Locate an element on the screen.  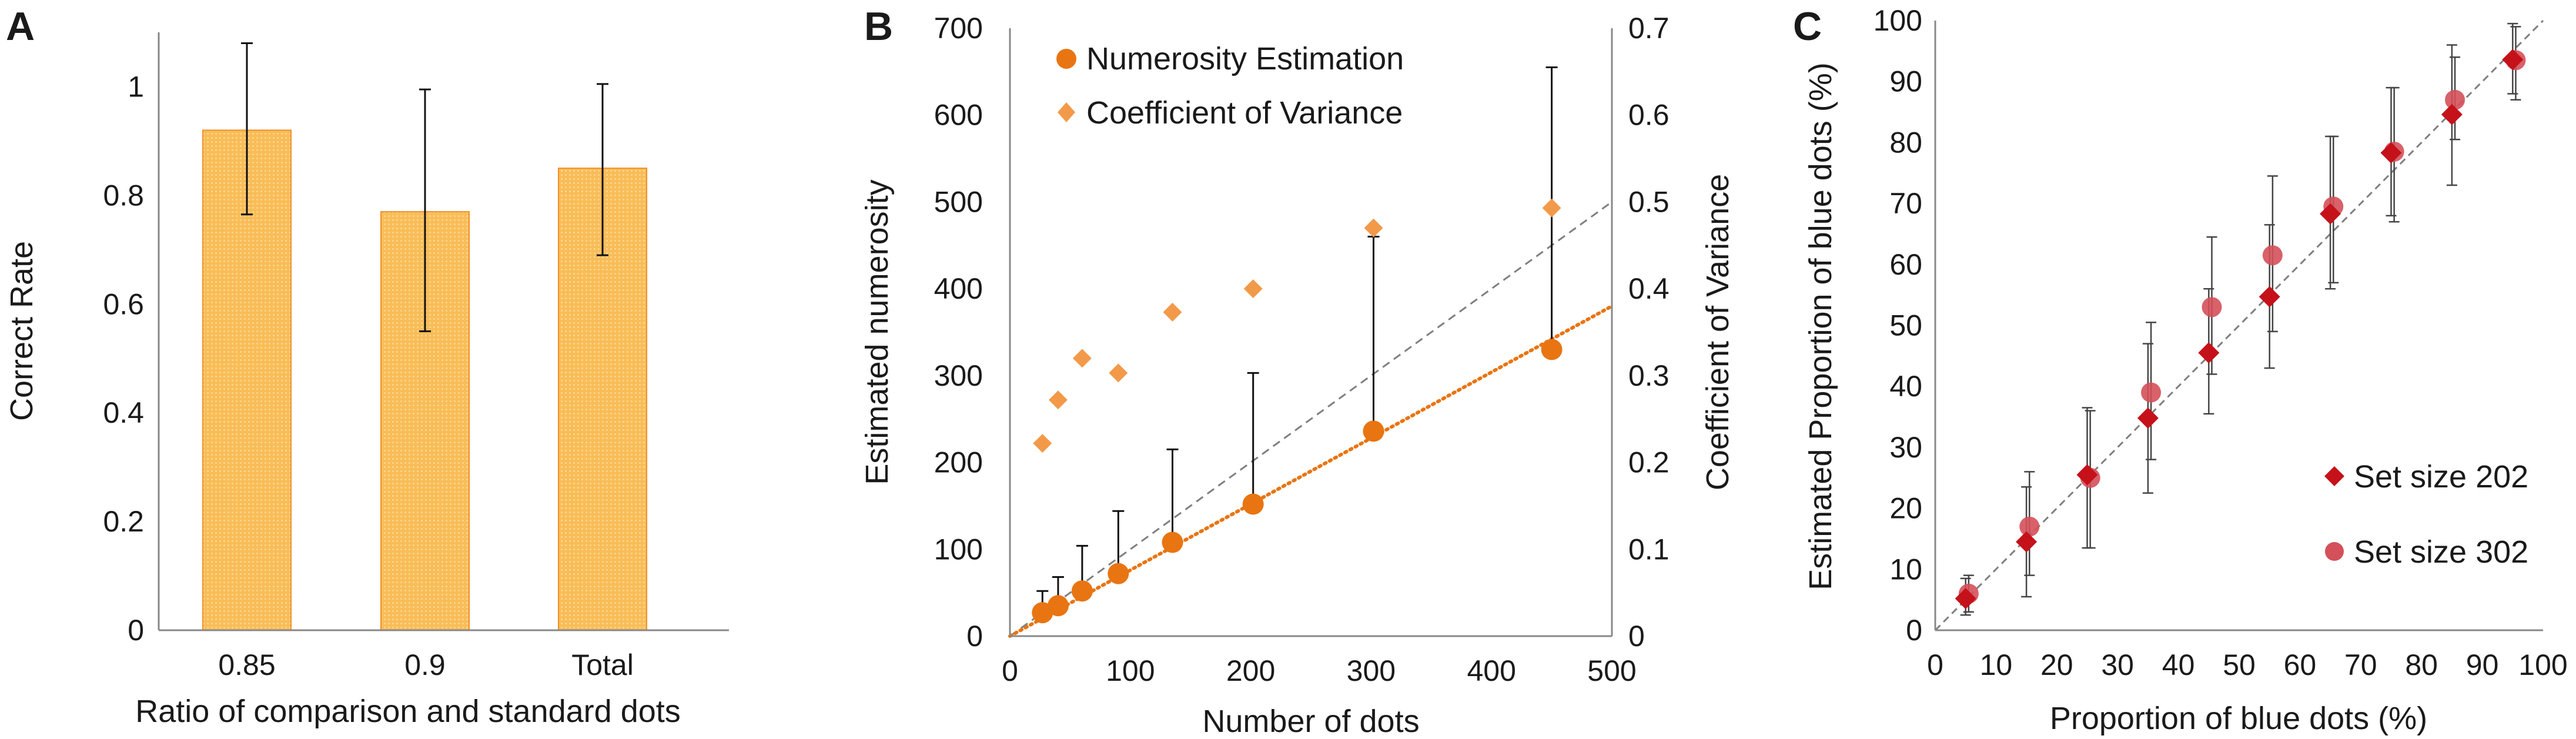
panel-c-legend: Set size 202 Set size 302 is located at coordinates (2426, 514).